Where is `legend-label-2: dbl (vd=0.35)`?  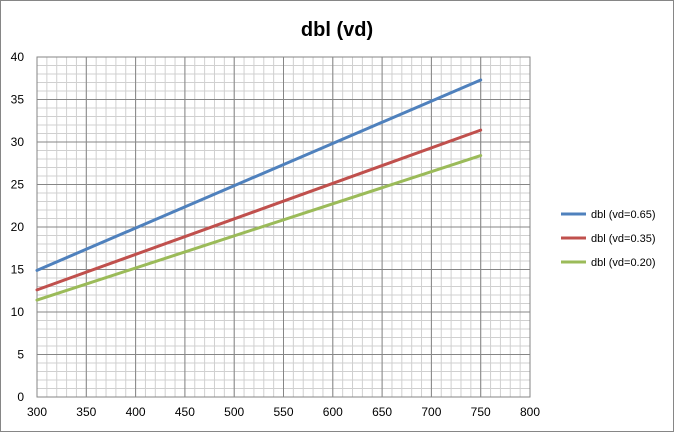 legend-label-2: dbl (vd=0.35) is located at coordinates (623, 239).